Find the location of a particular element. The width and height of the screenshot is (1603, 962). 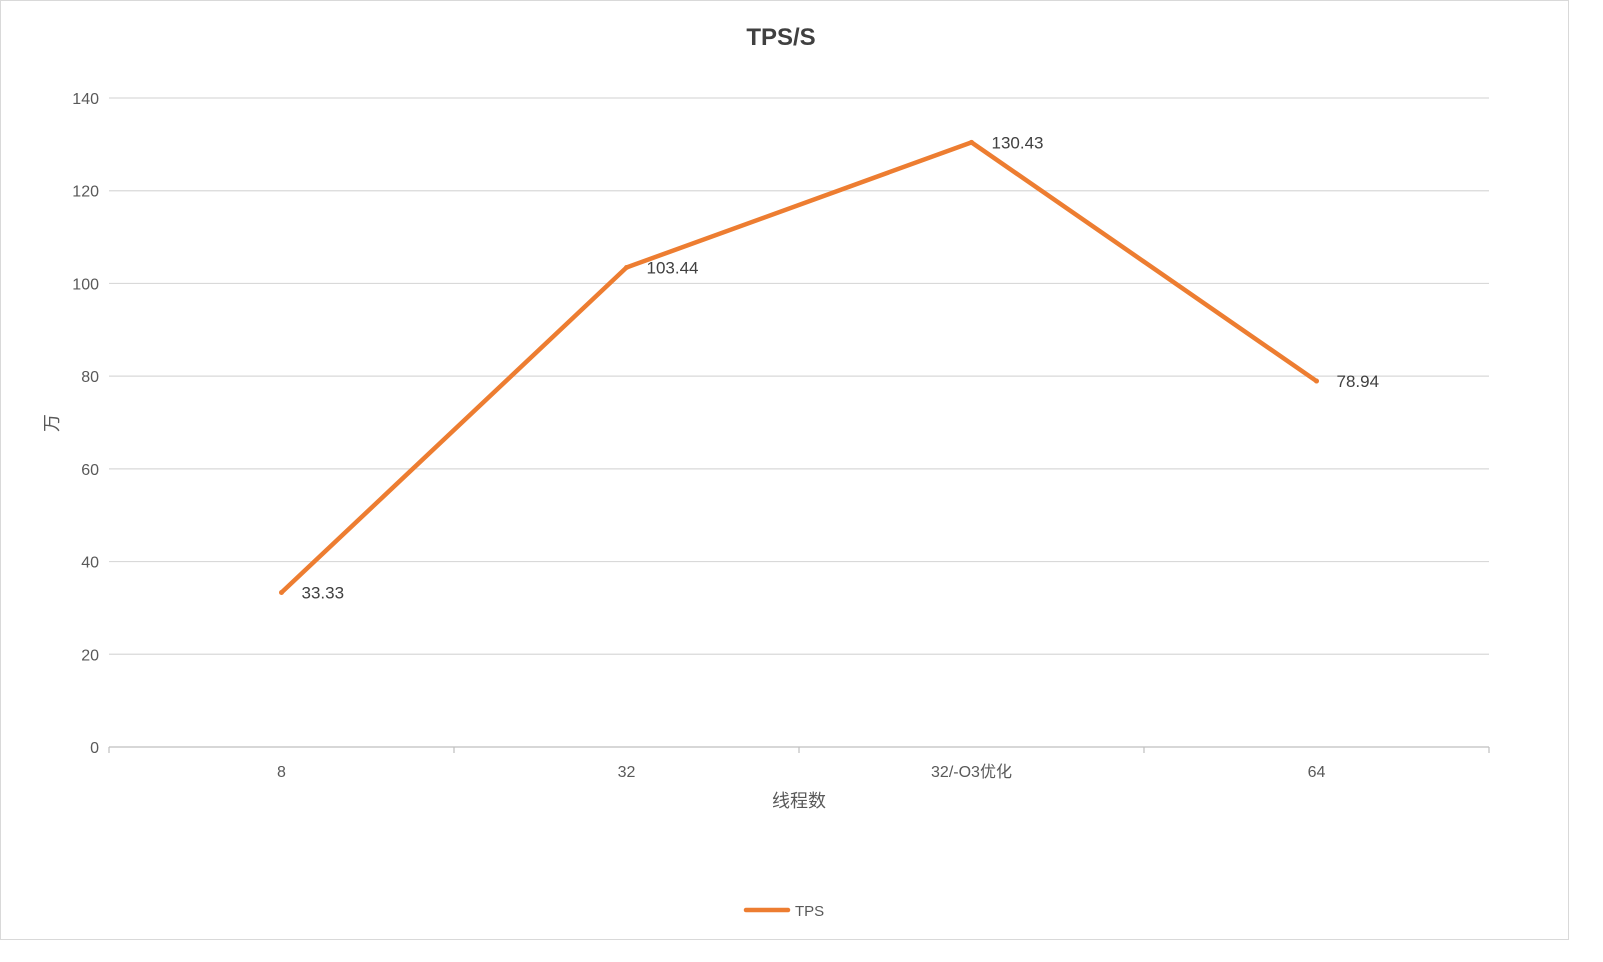

y-tick-label: 100 is located at coordinates (85, 284).